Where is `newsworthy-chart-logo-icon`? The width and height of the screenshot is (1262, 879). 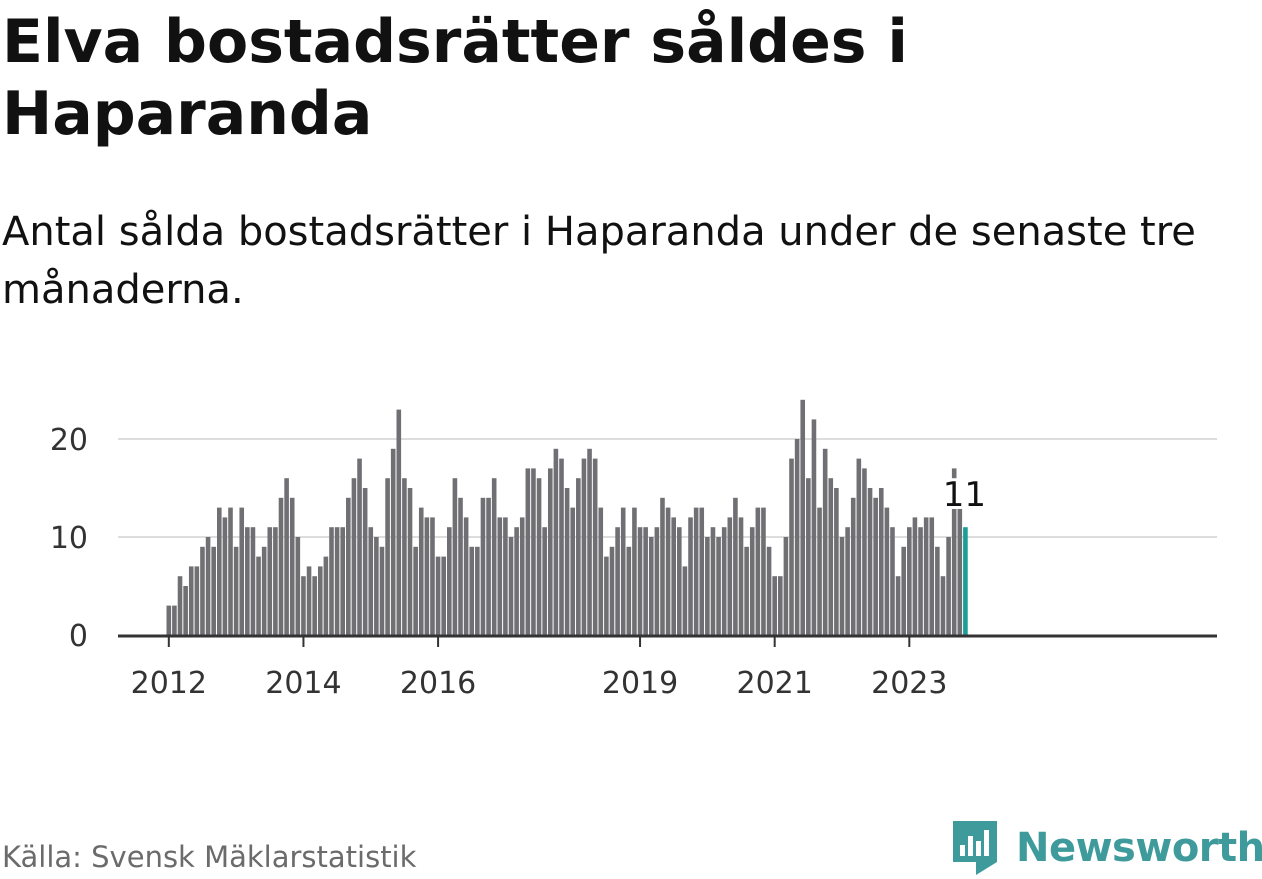 newsworthy-chart-logo-icon is located at coordinates (975, 848).